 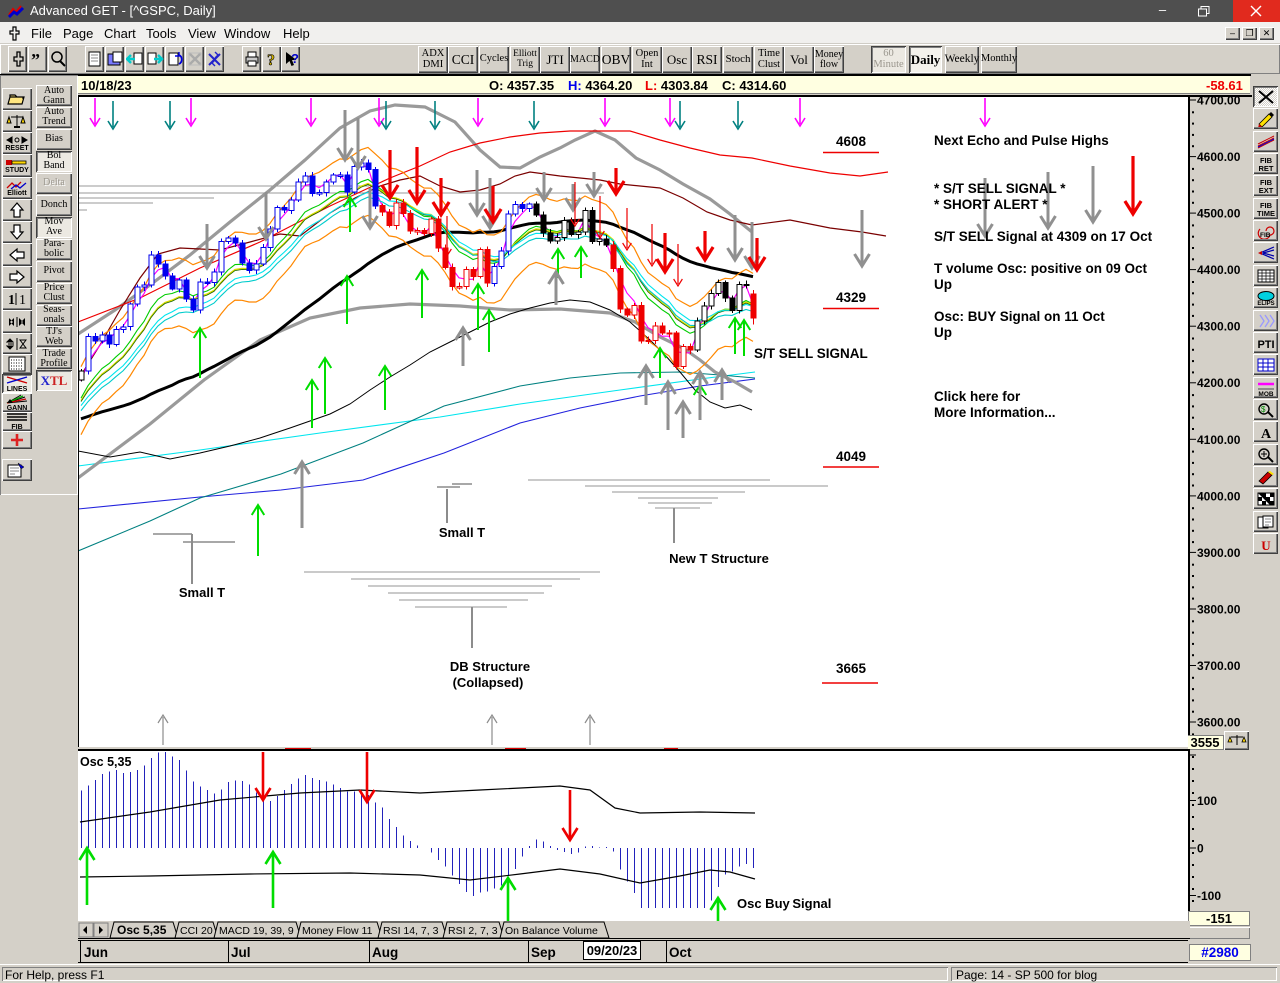 What do you see at coordinates (1266, 213) in the screenshot?
I see `svg-text: TIME` at bounding box center [1266, 213].